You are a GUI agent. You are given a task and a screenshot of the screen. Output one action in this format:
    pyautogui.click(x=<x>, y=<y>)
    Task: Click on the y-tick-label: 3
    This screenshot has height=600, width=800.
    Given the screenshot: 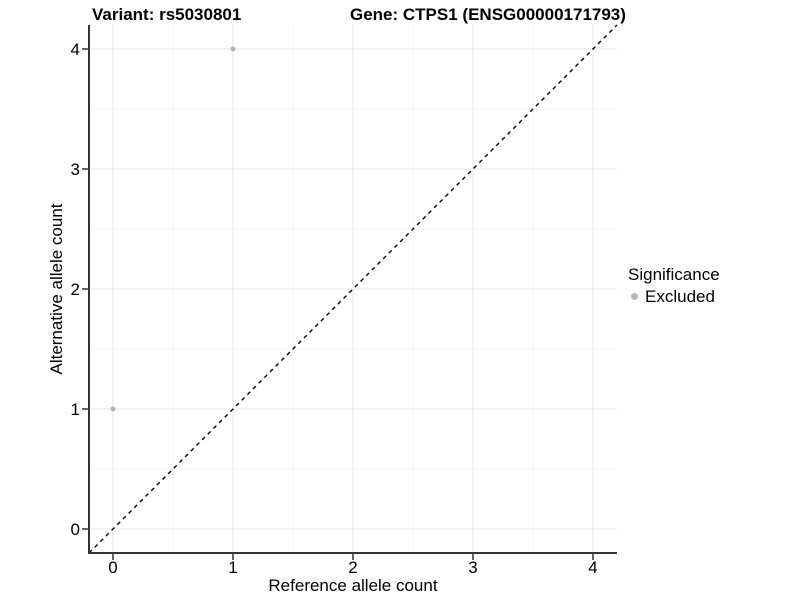 What is the action you would take?
    pyautogui.click(x=75, y=169)
    